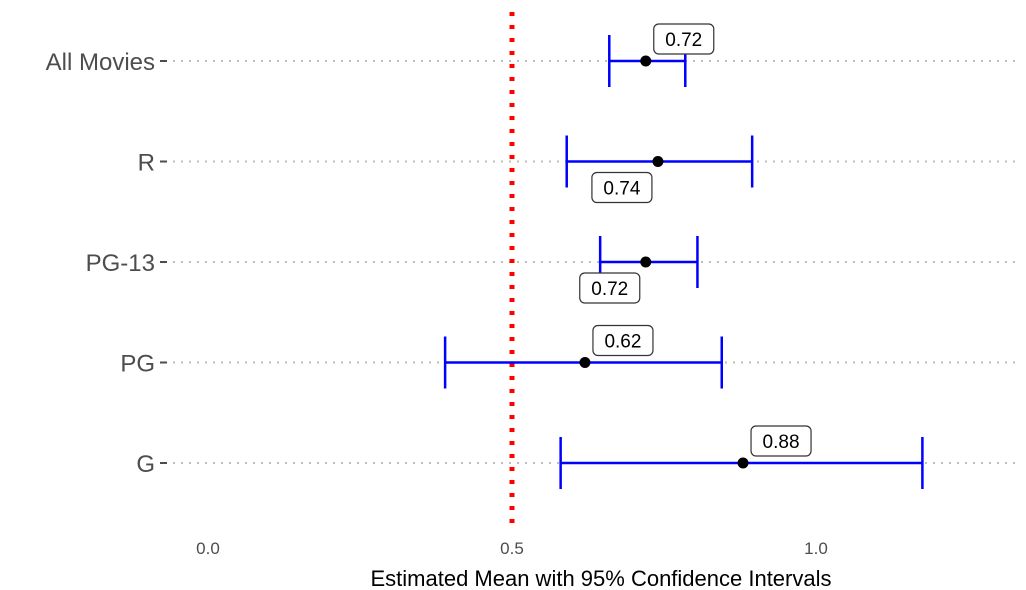  I want to click on y-tick-label: PG-13, so click(120, 263).